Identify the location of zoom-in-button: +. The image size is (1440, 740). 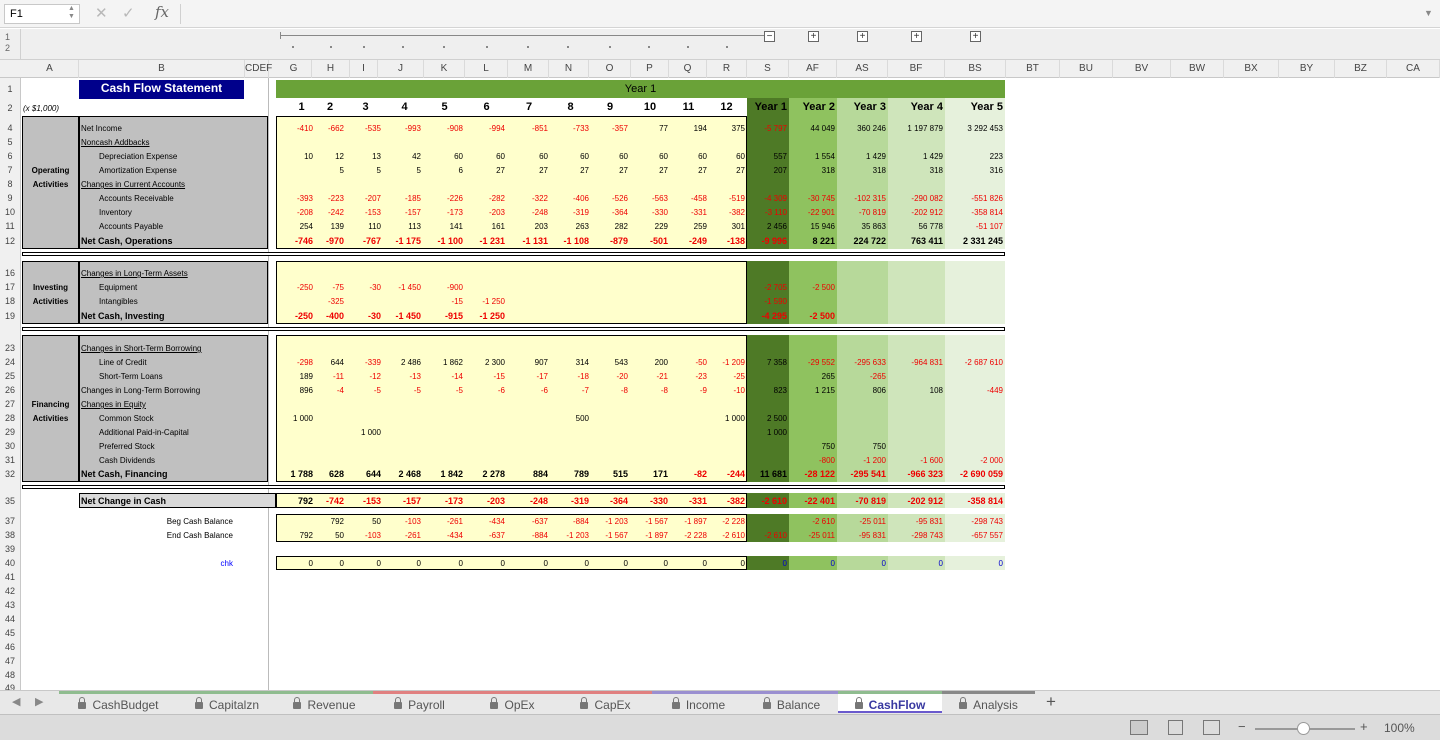
(1364, 726).